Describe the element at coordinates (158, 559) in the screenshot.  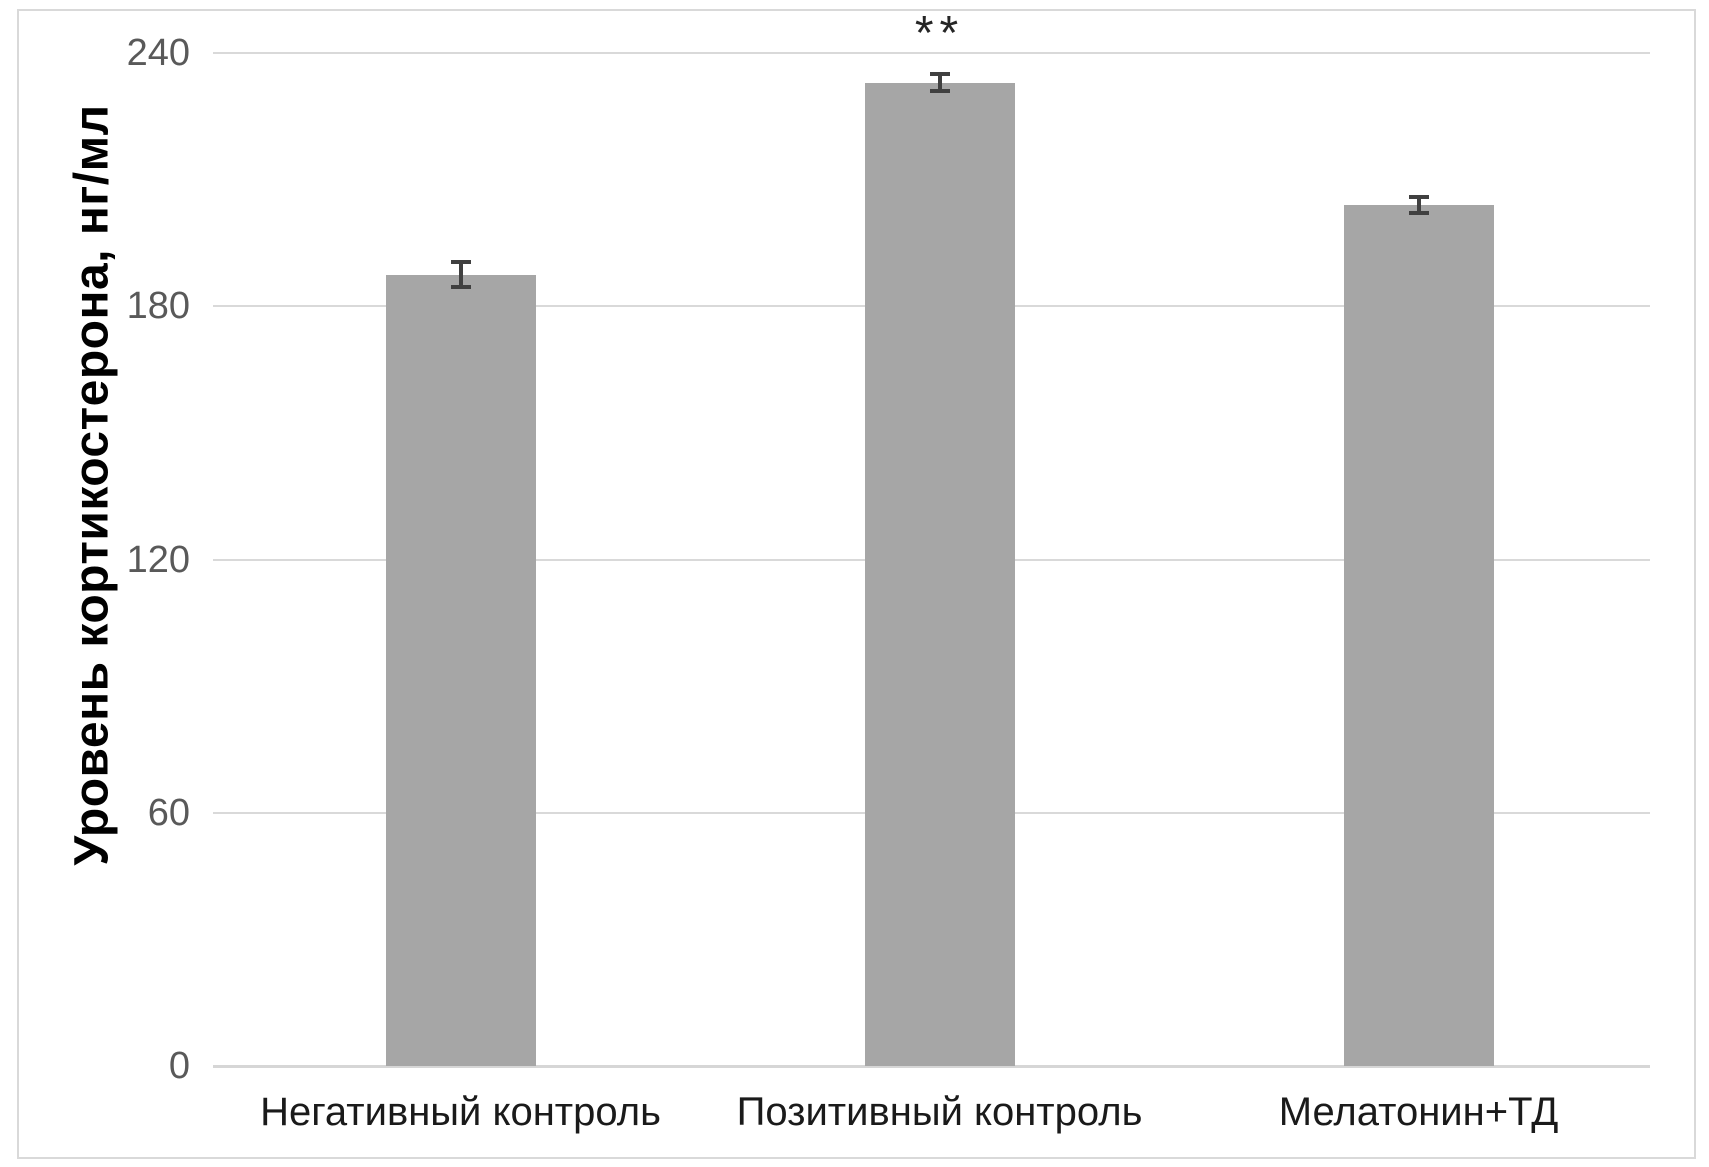
I see `y-axis-tick-label: 120` at that location.